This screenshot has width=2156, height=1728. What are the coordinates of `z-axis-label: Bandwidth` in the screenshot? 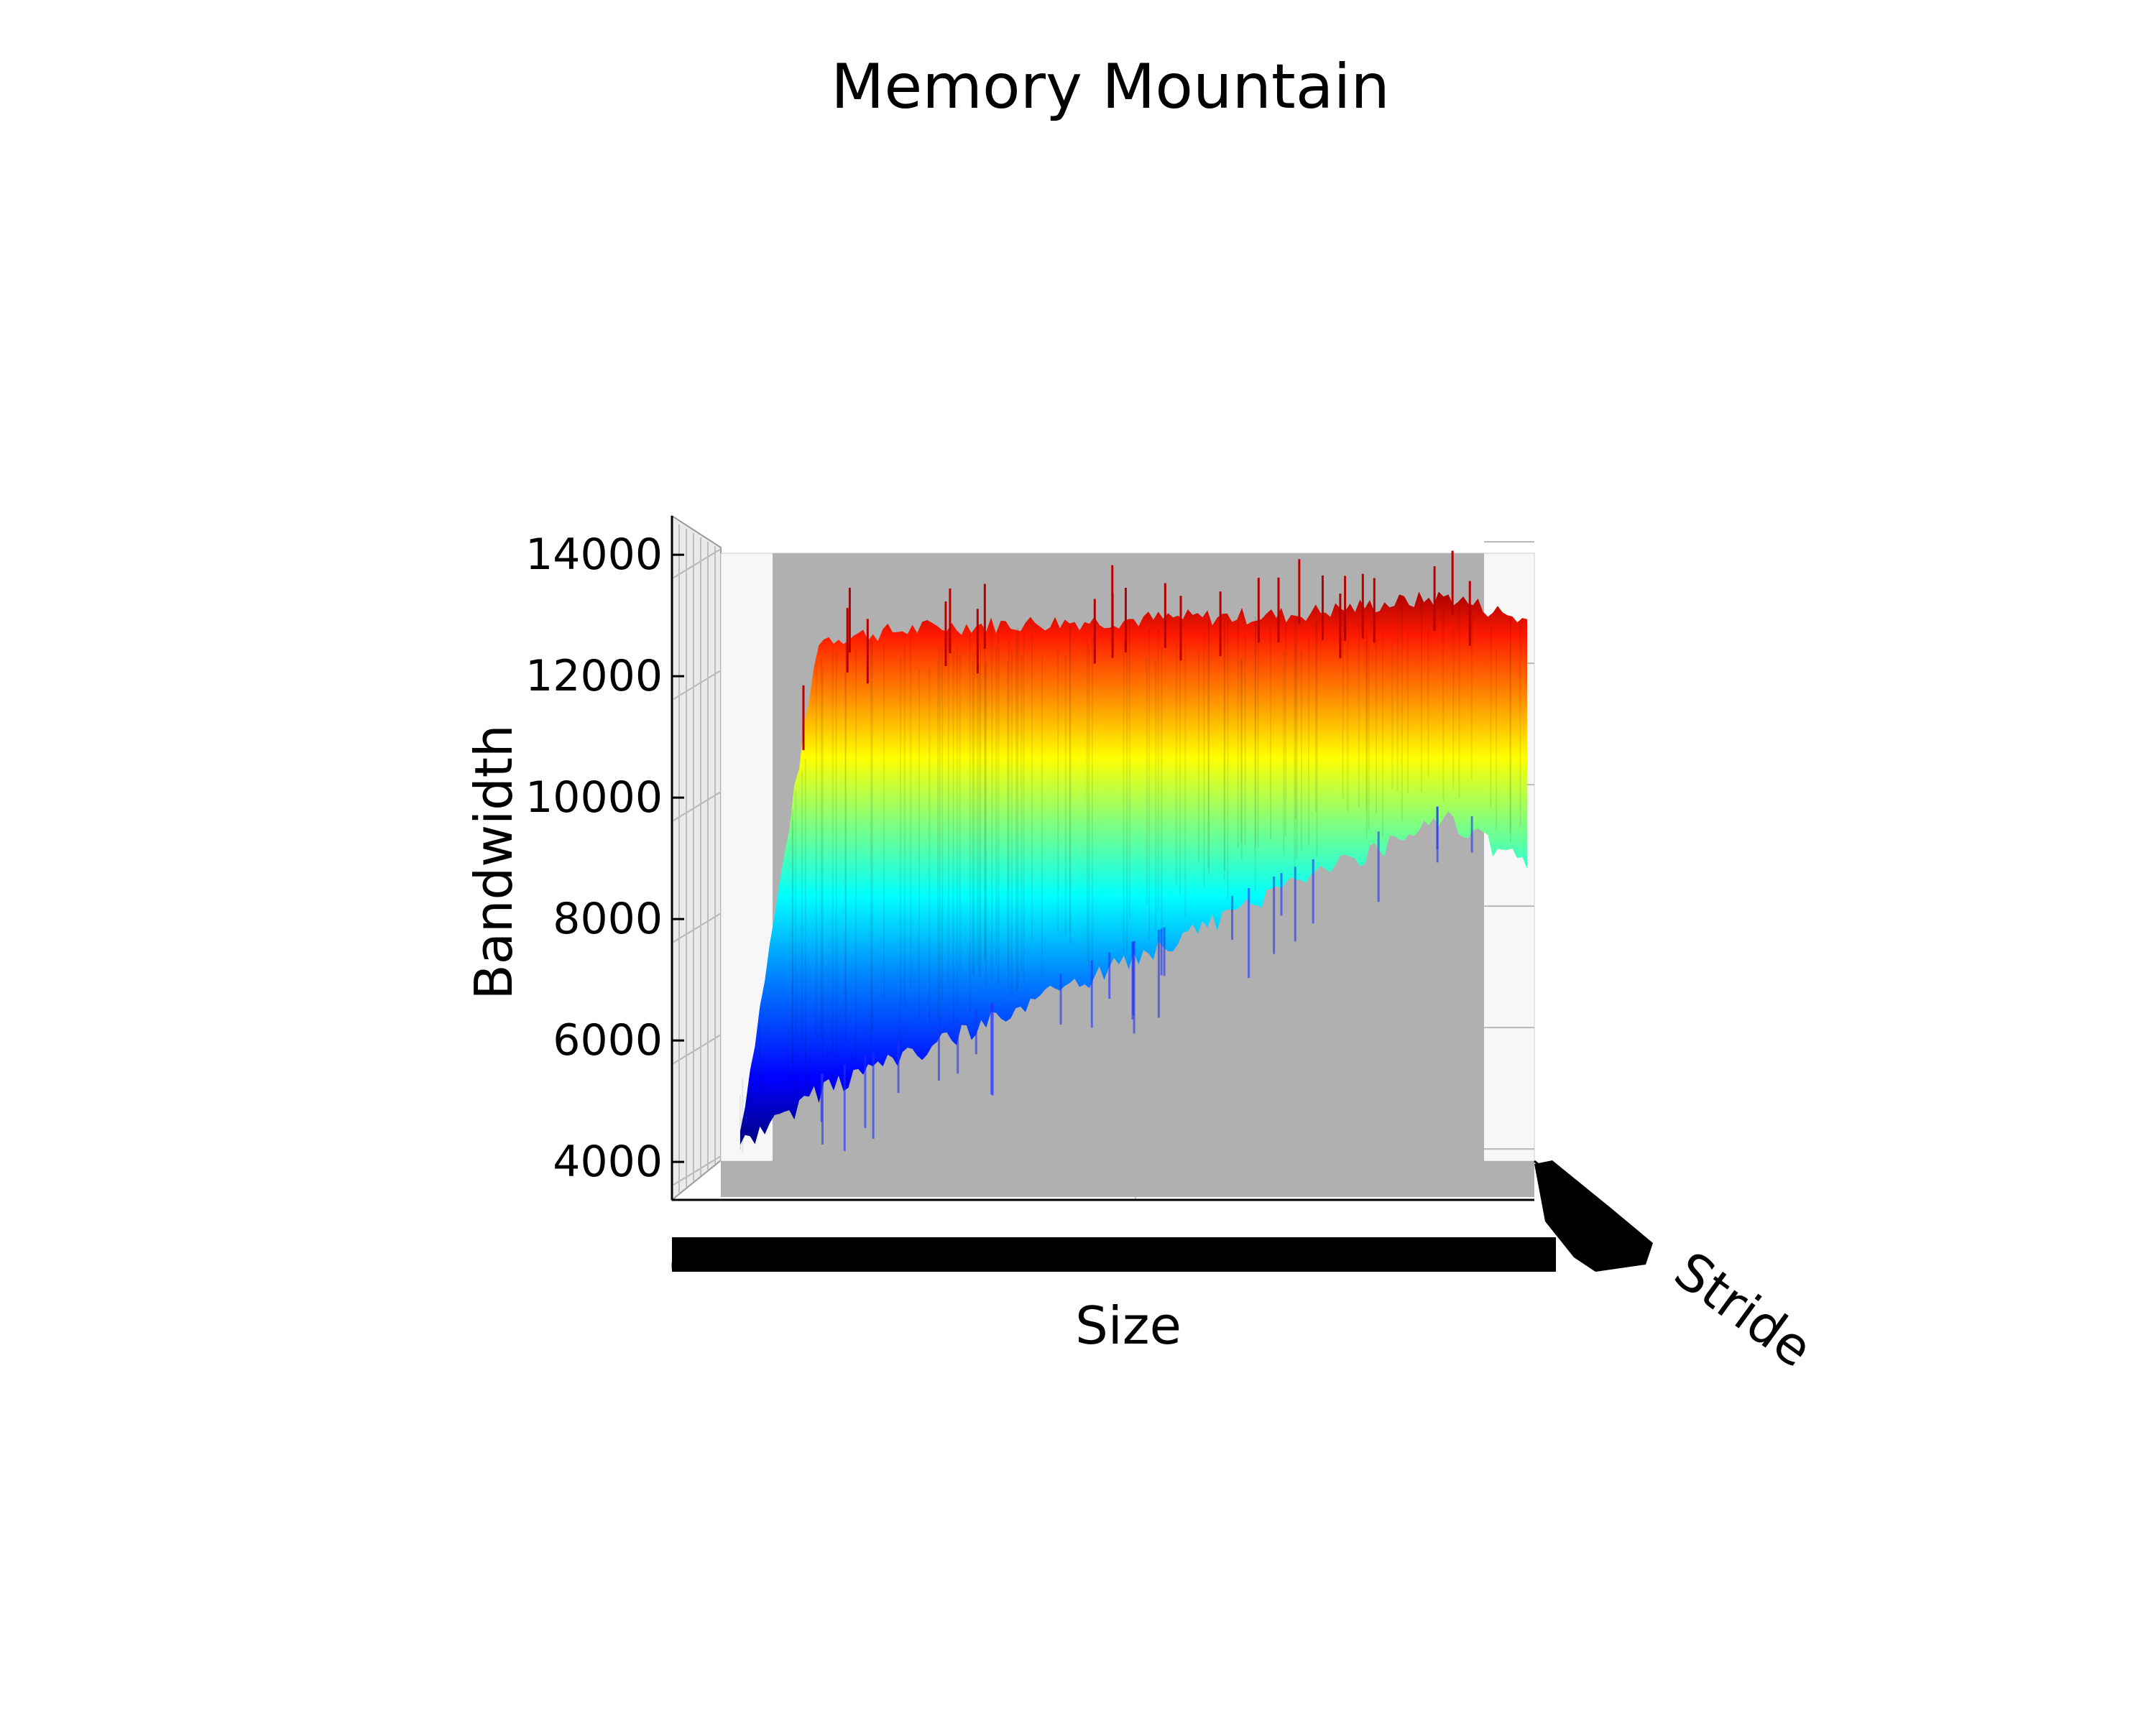 It's located at (494, 862).